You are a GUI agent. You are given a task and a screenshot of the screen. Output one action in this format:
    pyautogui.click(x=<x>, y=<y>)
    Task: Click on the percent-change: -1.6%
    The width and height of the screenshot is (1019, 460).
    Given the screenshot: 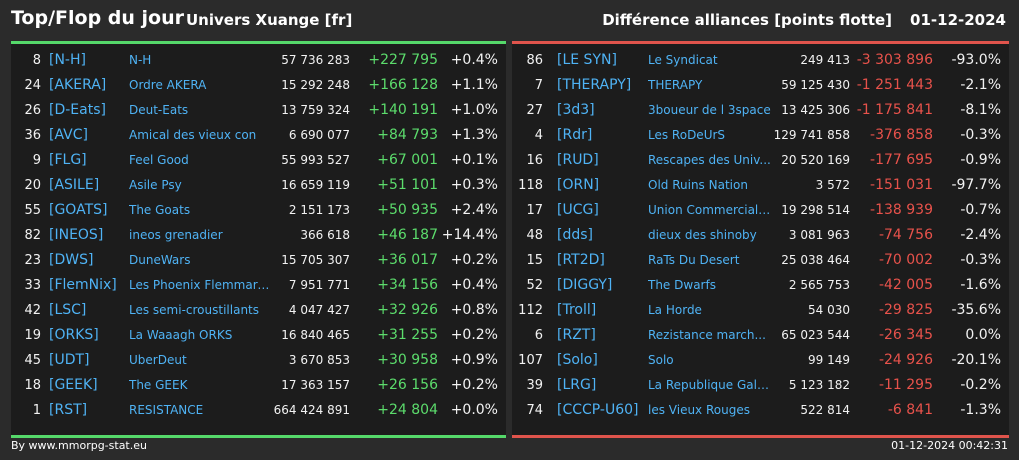 What is the action you would take?
    pyautogui.click(x=980, y=285)
    